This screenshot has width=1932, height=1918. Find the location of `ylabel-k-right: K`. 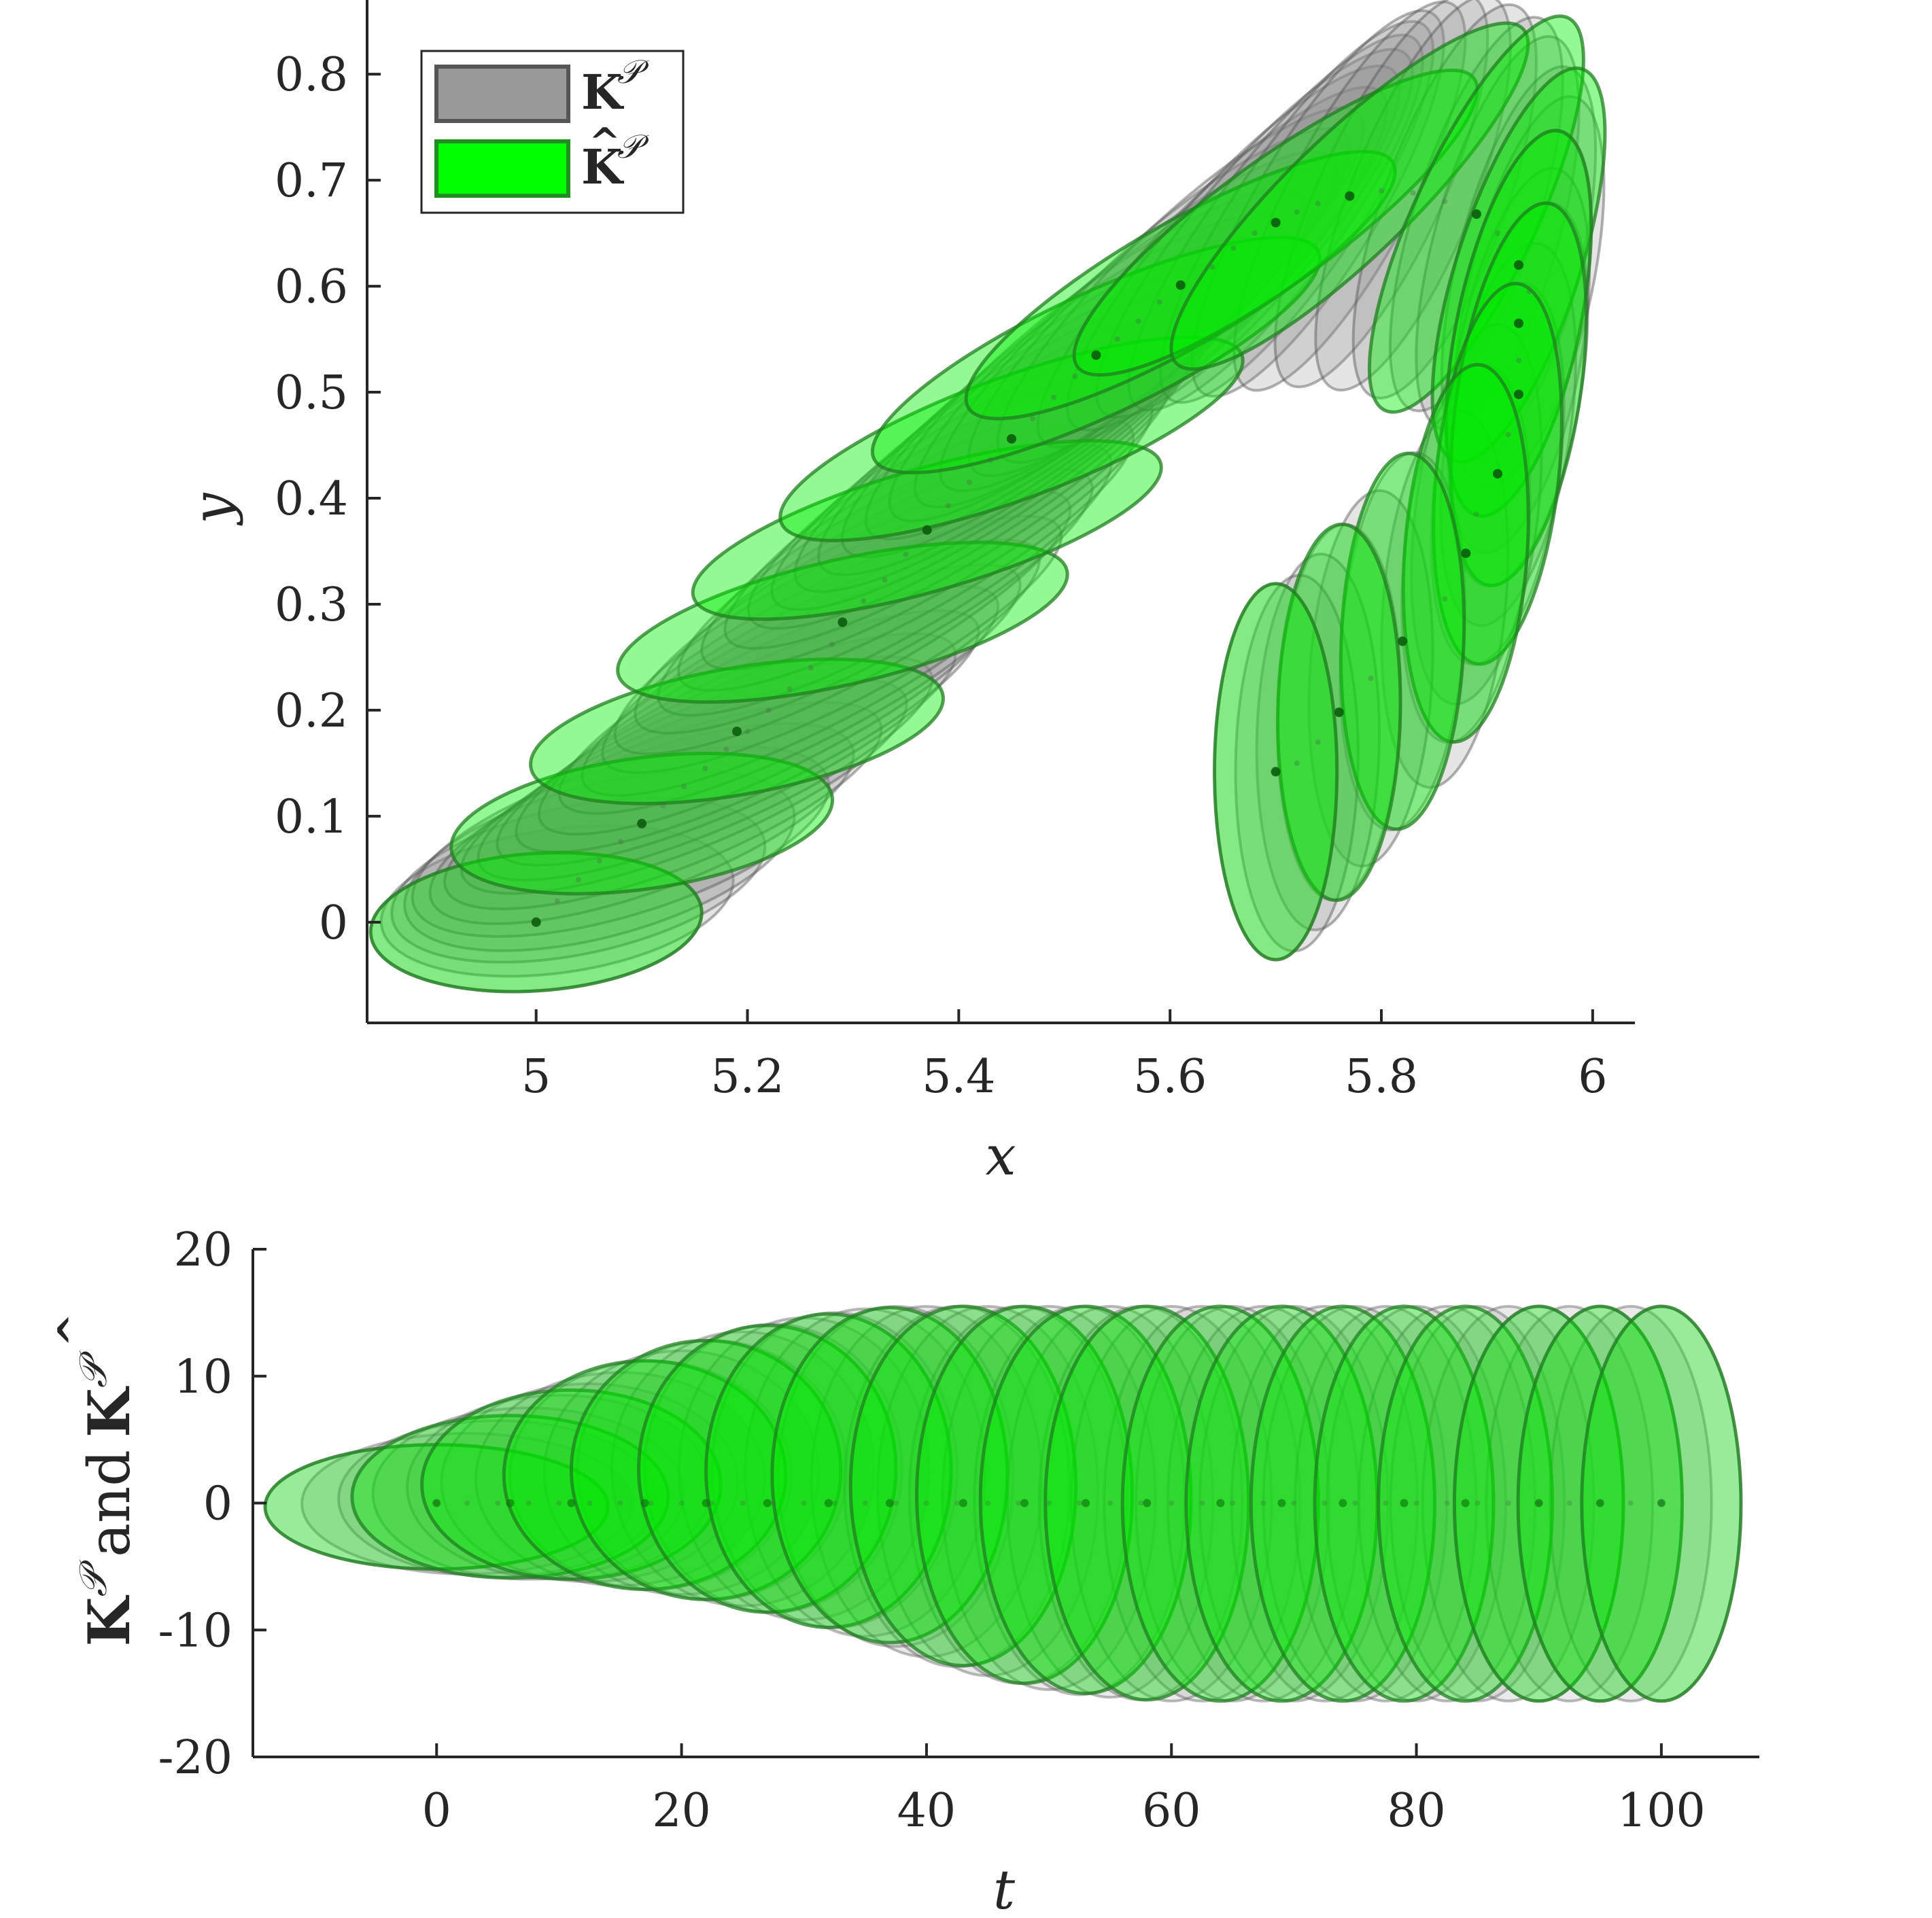

ylabel-k-right: K is located at coordinates (109, 1411).